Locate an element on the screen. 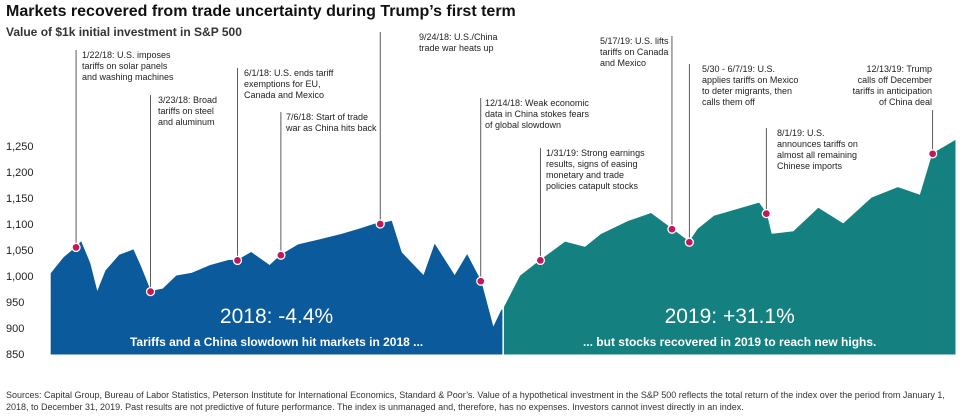  y-tick-label: 1,150 is located at coordinates (20, 199).